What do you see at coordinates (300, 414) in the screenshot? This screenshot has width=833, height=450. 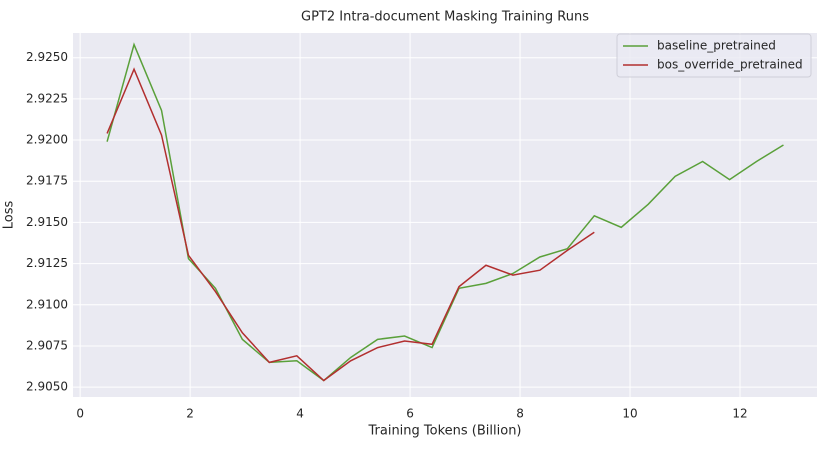 I see `x-tick-label: 4` at bounding box center [300, 414].